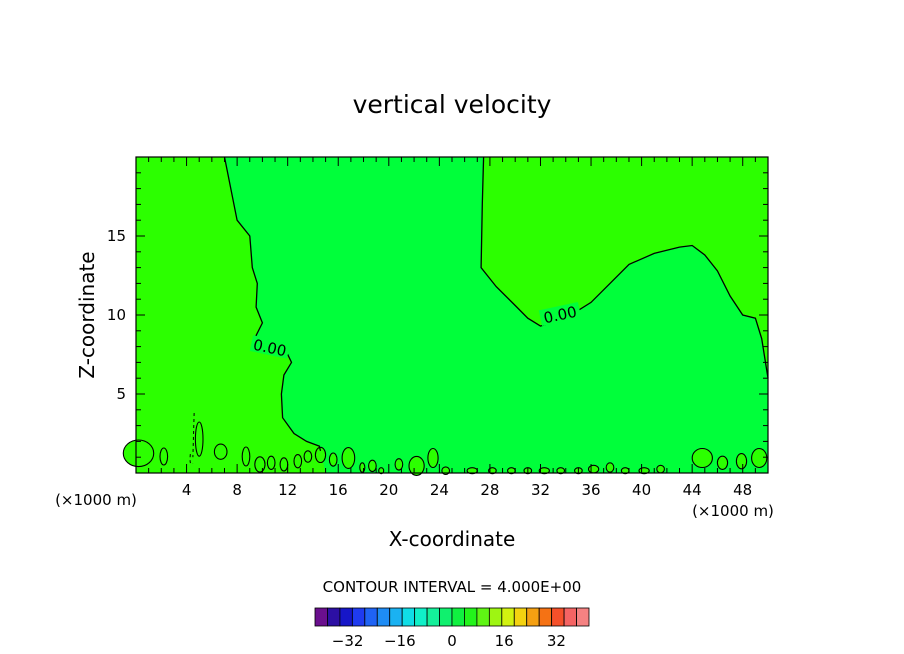 Image resolution: width=904 pixels, height=654 pixels. Describe the element at coordinates (504, 641) in the screenshot. I see `colorbar-tick-label: 16` at that location.